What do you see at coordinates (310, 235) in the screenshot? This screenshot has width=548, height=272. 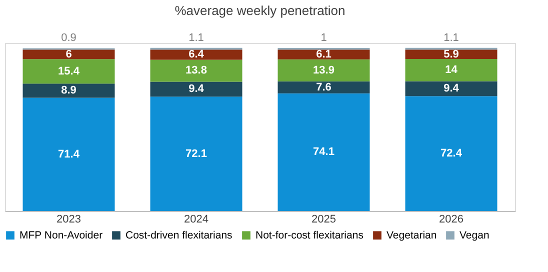 I see `legend-label: Not-for-cost flexitarians` at bounding box center [310, 235].